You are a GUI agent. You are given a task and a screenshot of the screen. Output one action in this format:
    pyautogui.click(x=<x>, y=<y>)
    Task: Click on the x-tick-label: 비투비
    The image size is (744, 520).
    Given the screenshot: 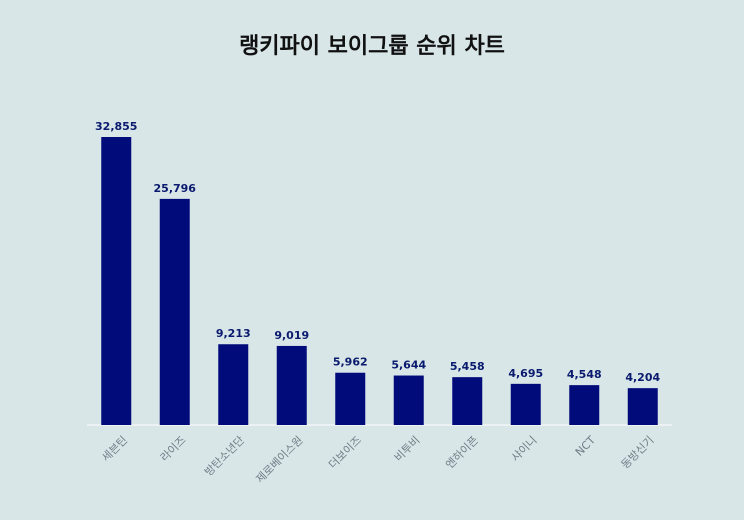 What is the action you would take?
    pyautogui.click(x=407, y=449)
    